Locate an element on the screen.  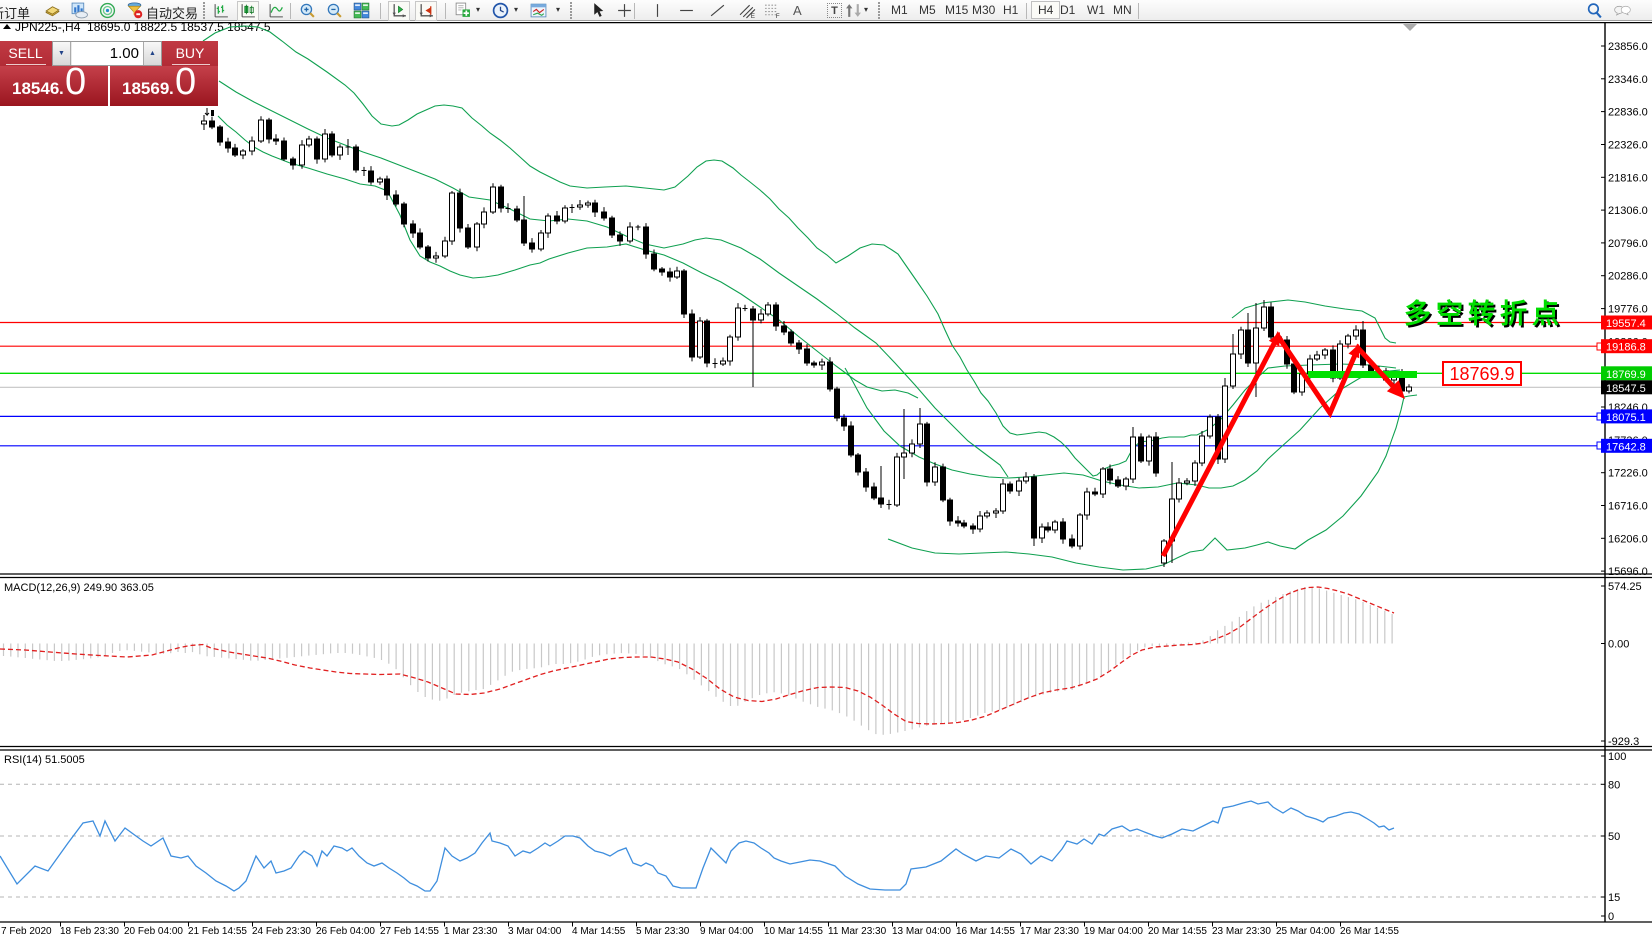
svg-text: 22326.0 is located at coordinates (1628, 146).